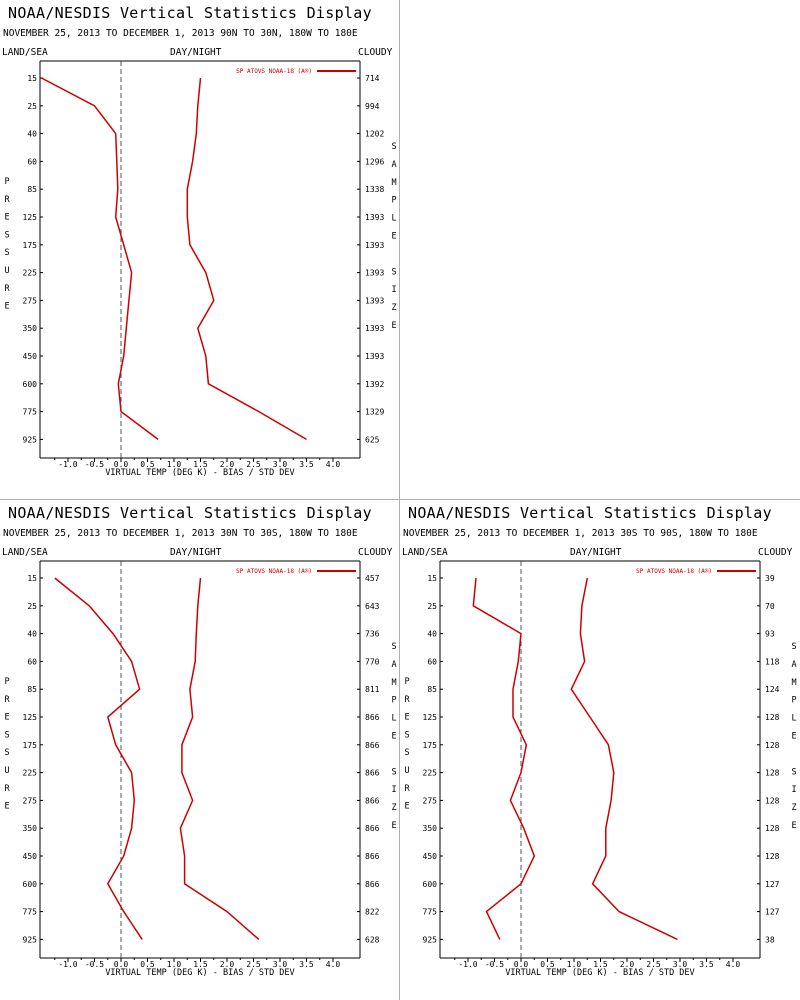 This screenshot has width=800, height=1000. I want to click on sample-size-label: 714, so click(372, 78).